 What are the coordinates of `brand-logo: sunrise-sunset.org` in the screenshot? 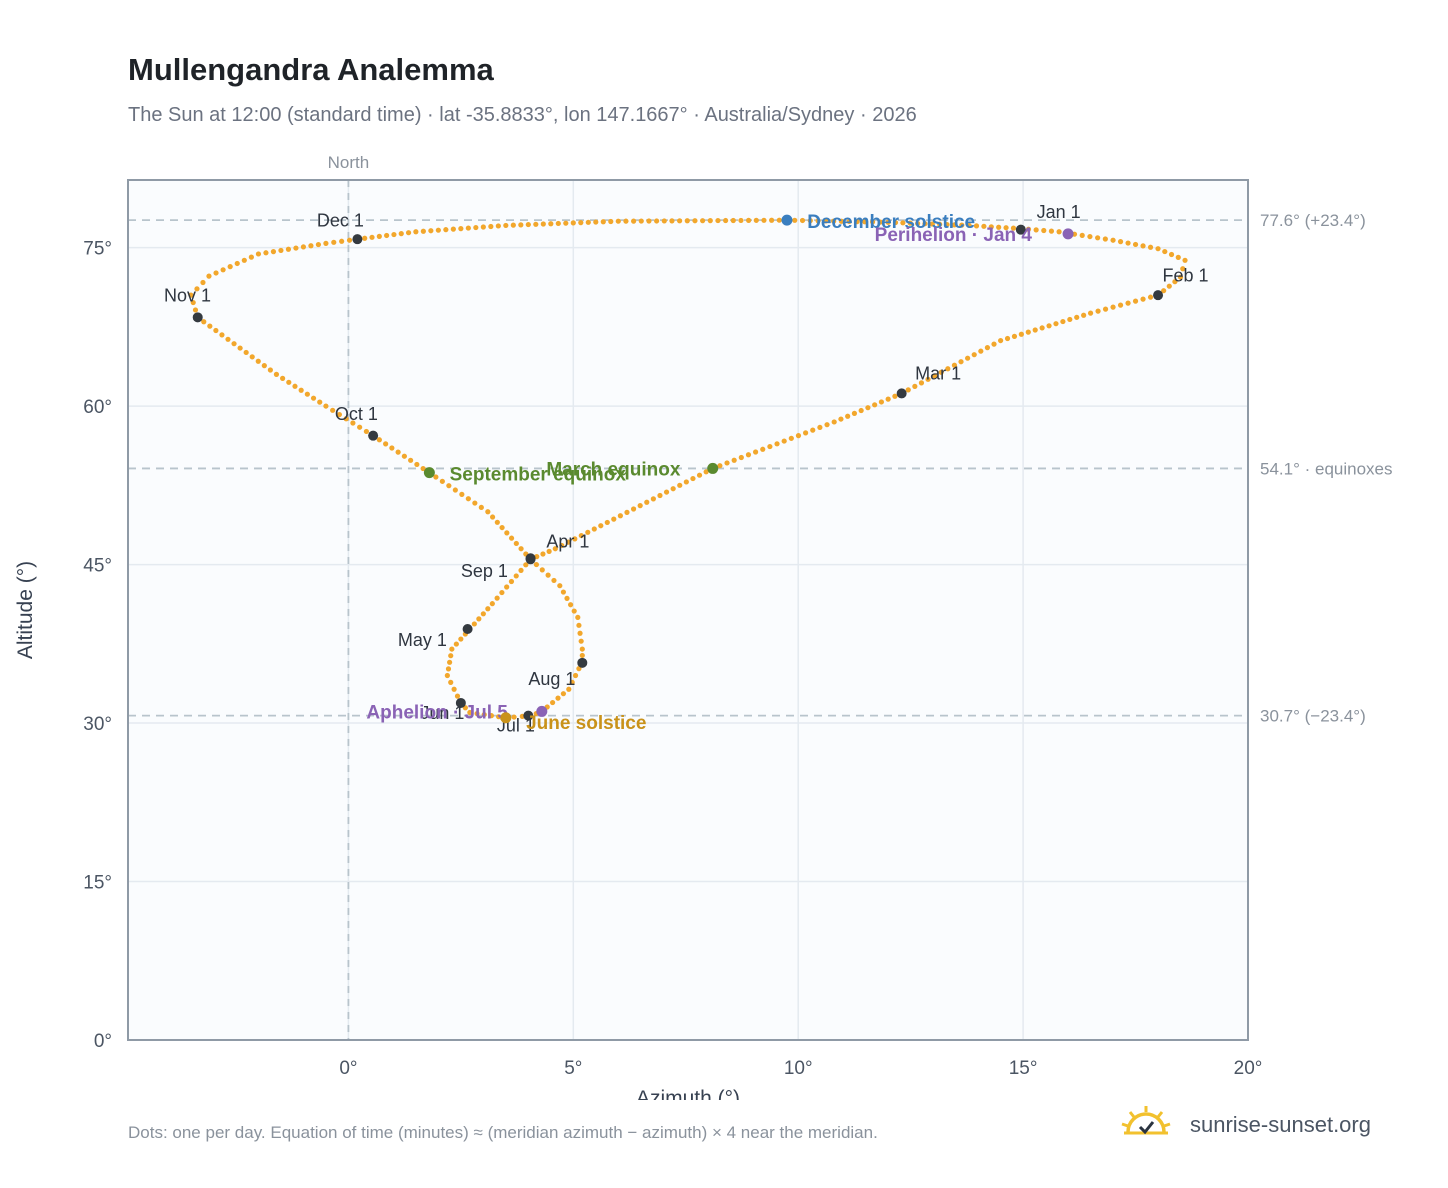 It's located at (1255, 1124).